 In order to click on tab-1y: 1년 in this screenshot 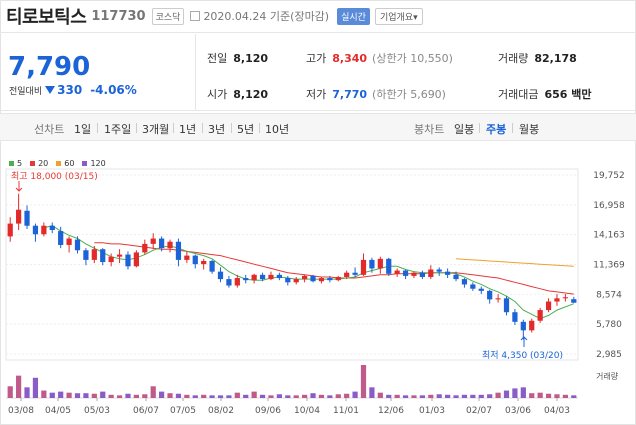, I will do `click(188, 129)`.